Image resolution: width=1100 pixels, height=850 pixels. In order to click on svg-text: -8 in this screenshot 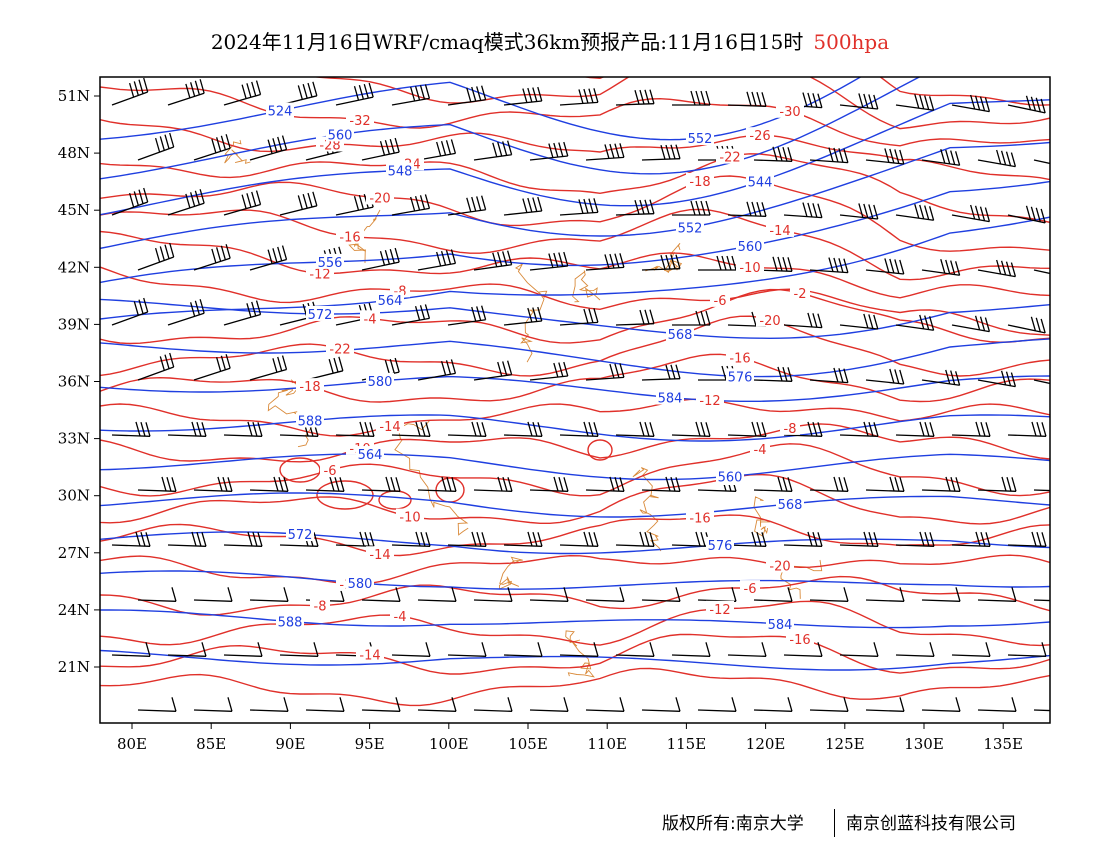, I will do `click(320, 606)`.